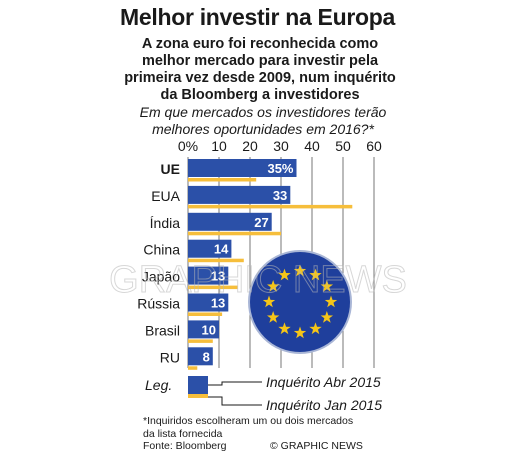 The height and width of the screenshot is (458, 515). What do you see at coordinates (158, 385) in the screenshot?
I see `legend-title: Leg.` at bounding box center [158, 385].